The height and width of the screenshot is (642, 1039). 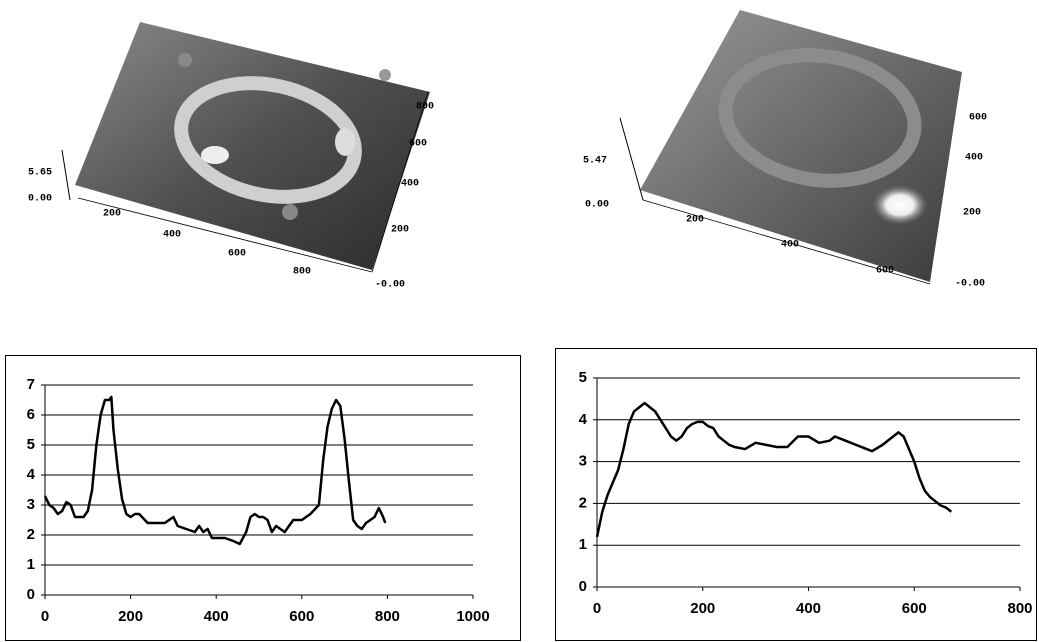 I want to click on y-tick-label: 7, so click(x=31, y=384).